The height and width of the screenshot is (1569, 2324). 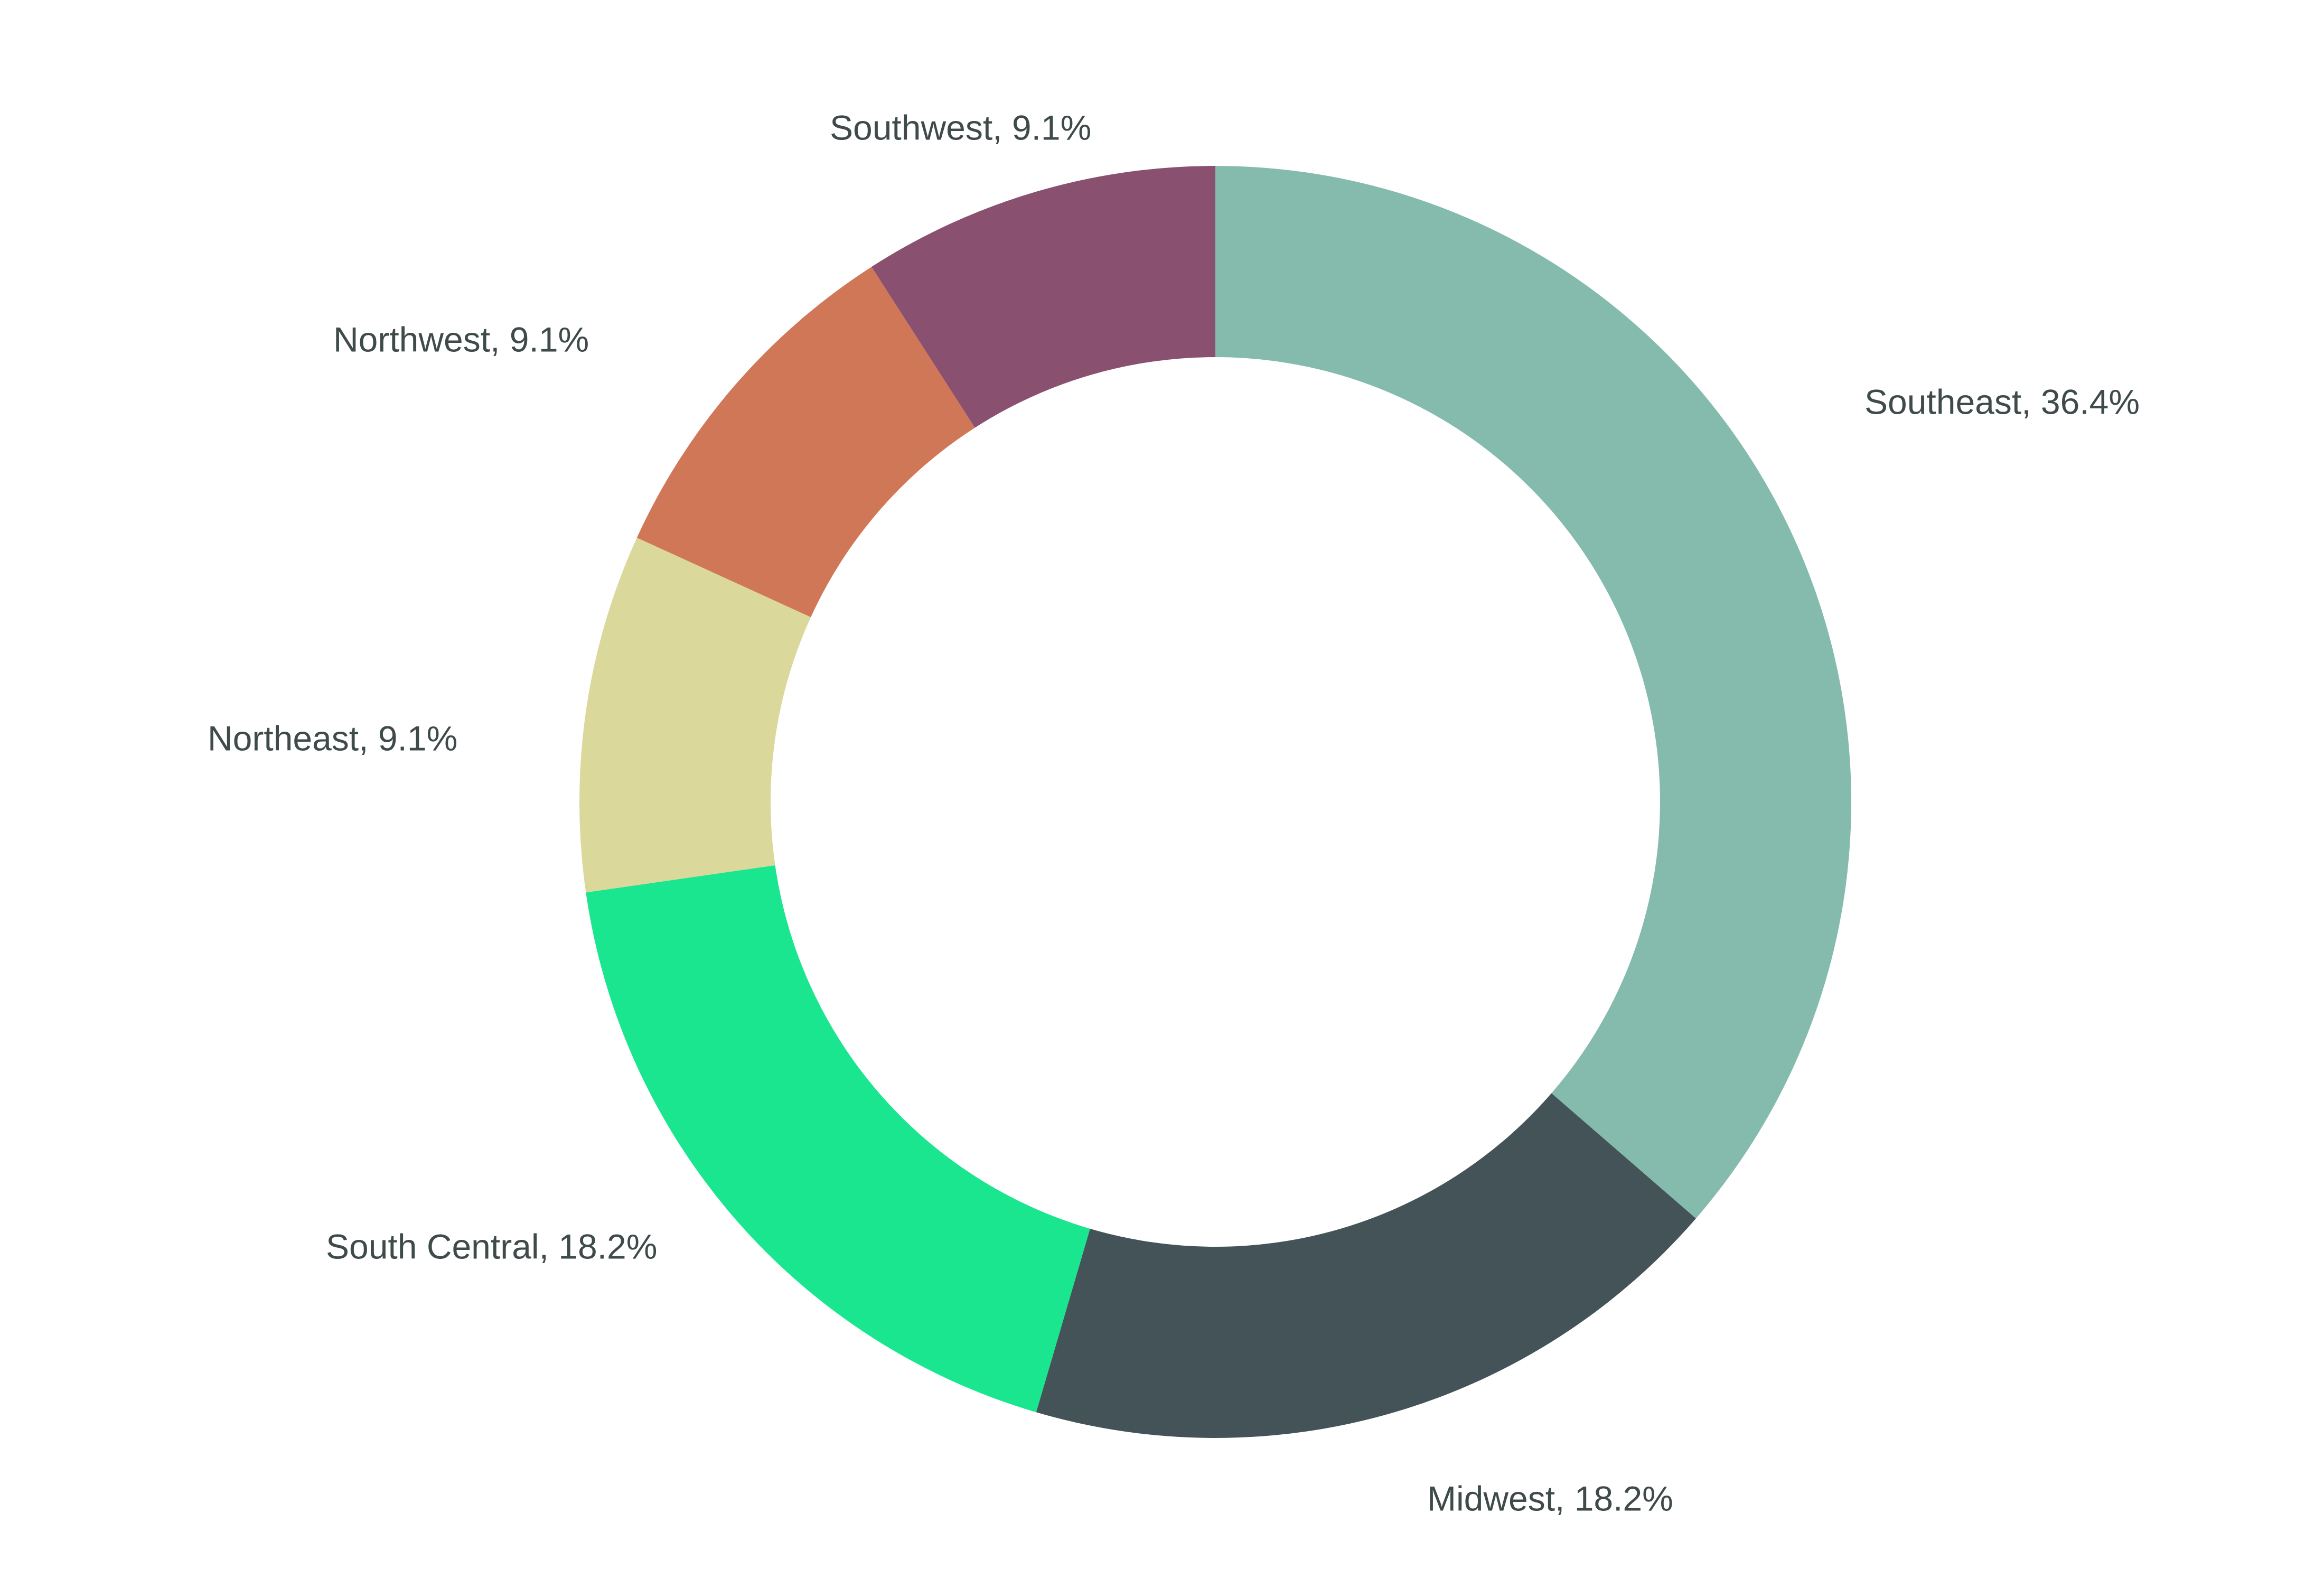 What do you see at coordinates (1043, 297) in the screenshot?
I see `slice-southwest` at bounding box center [1043, 297].